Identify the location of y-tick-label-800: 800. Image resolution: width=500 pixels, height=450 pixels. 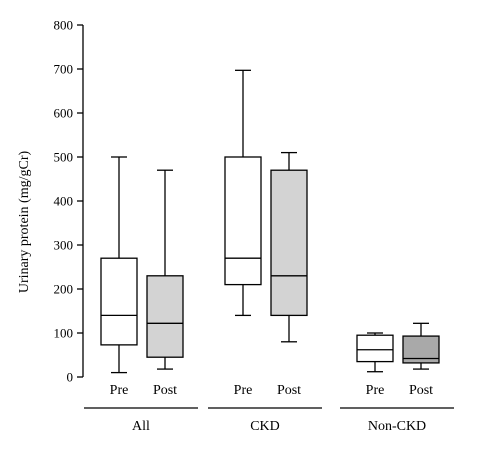
(64, 25).